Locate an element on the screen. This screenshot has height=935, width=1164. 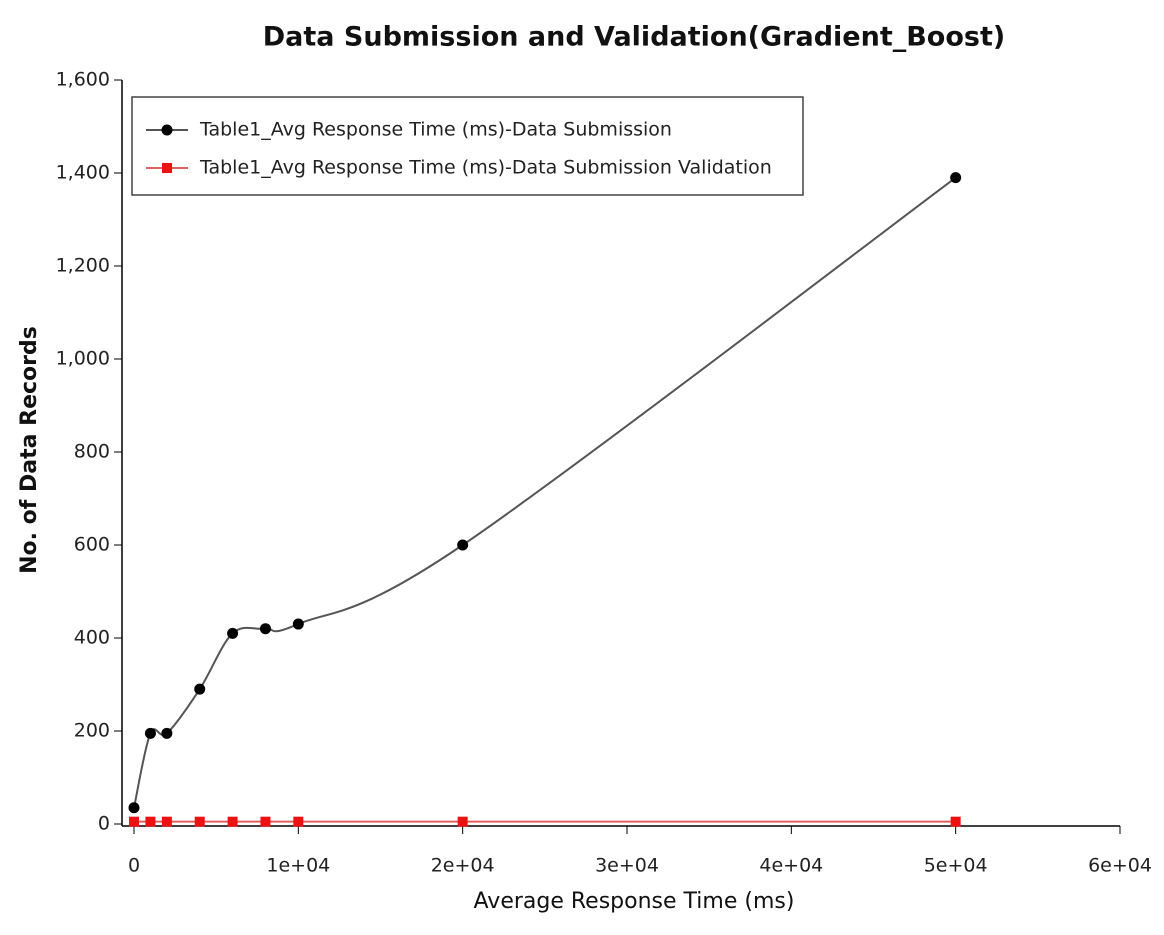
x-tick-label: 4e+04 is located at coordinates (791, 866).